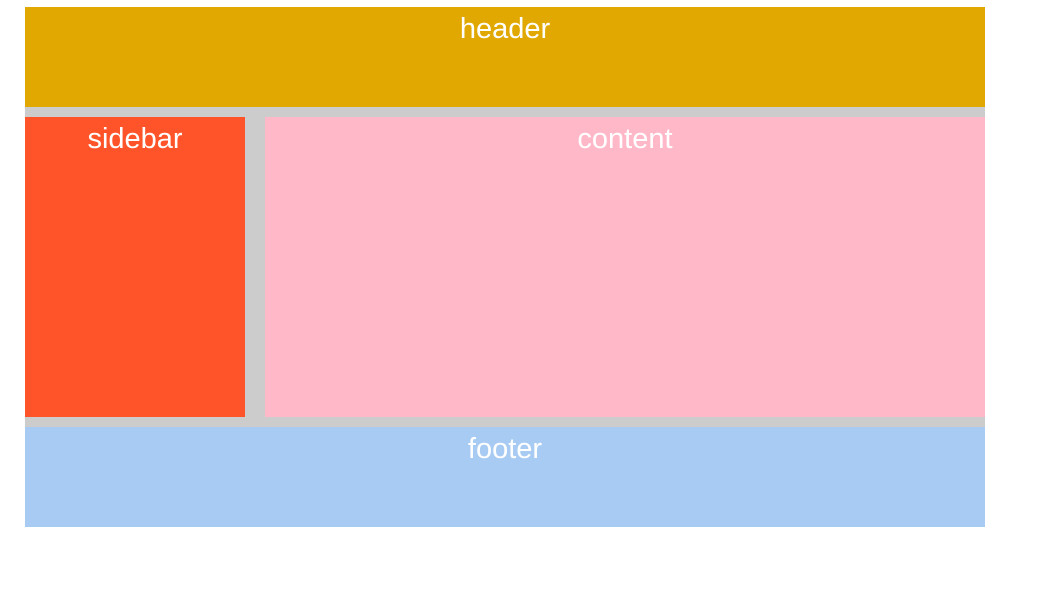  What do you see at coordinates (505, 29) in the screenshot?
I see `header-label: header` at bounding box center [505, 29].